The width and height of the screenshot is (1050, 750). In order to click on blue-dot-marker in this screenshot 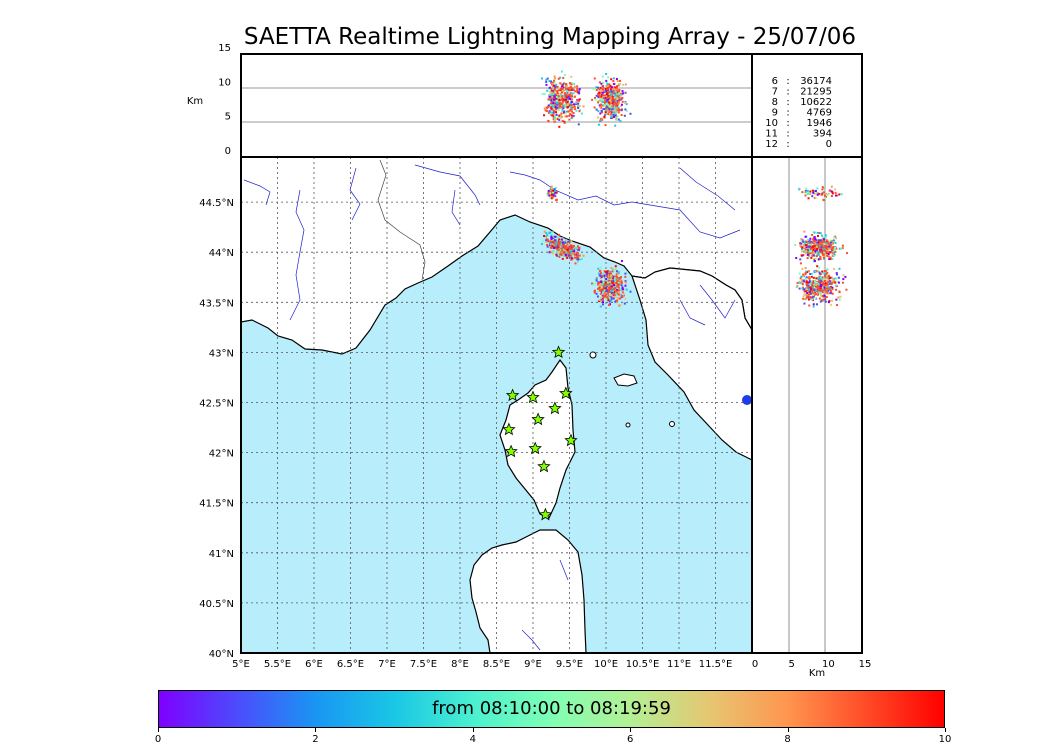, I will do `click(747, 400)`.